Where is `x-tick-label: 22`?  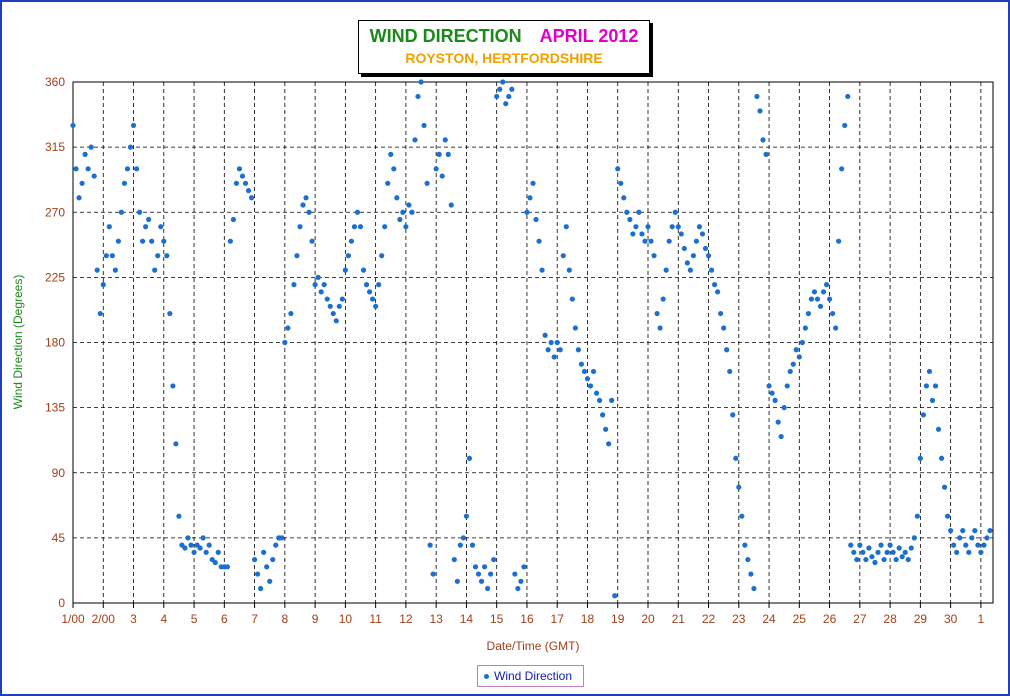
x-tick-label: 22 is located at coordinates (709, 619).